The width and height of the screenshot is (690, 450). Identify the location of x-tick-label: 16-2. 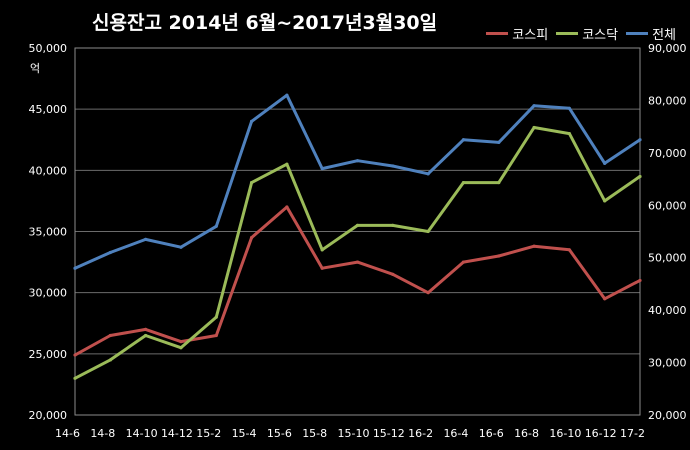
(420, 433).